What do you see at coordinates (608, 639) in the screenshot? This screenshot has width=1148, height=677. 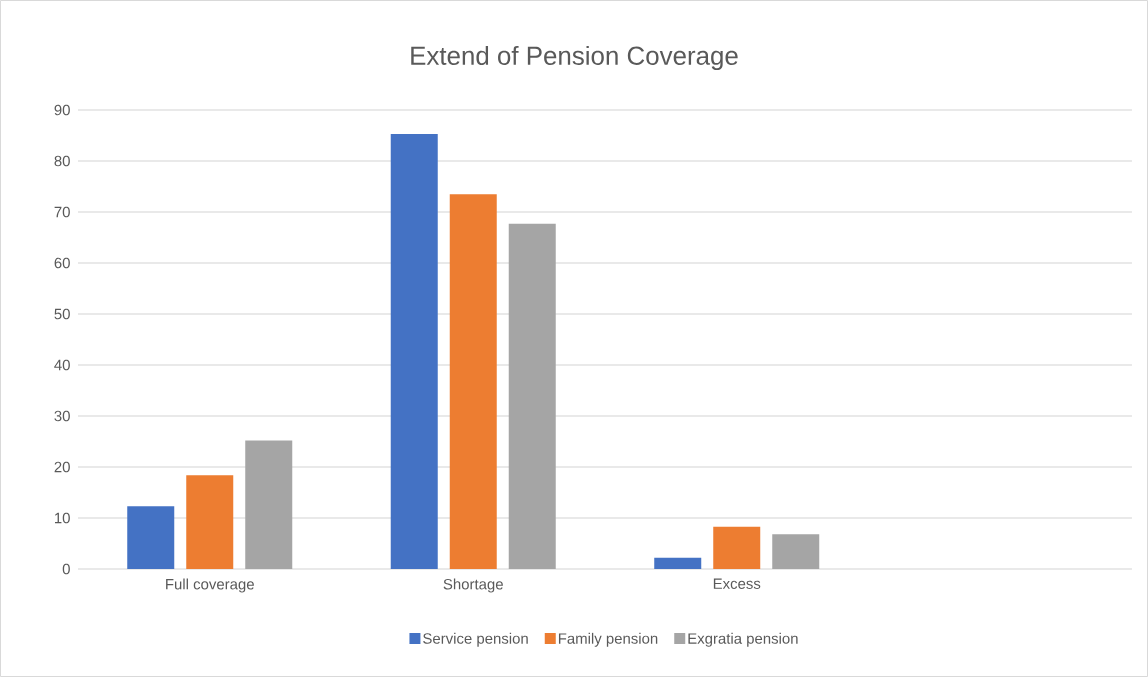 I see `legend-label: Family pension` at bounding box center [608, 639].